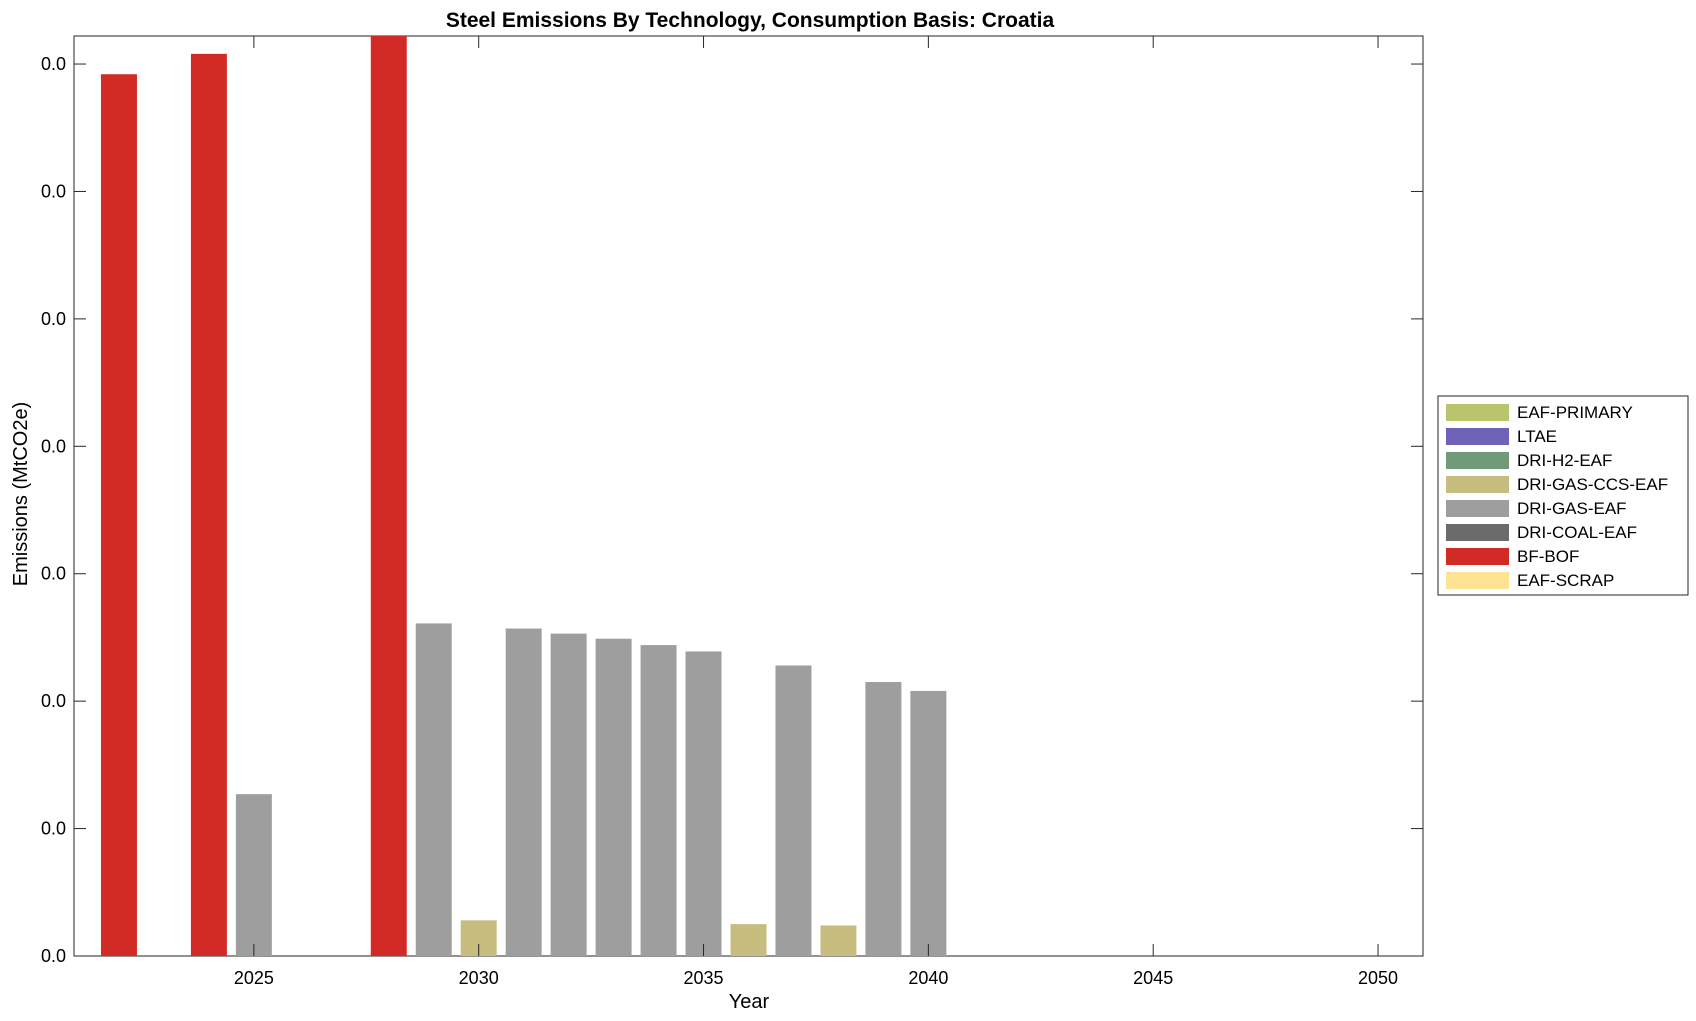 The width and height of the screenshot is (1696, 1021). Describe the element at coordinates (928, 823) in the screenshot. I see `bar-dri-gas-eaf-2040` at that location.